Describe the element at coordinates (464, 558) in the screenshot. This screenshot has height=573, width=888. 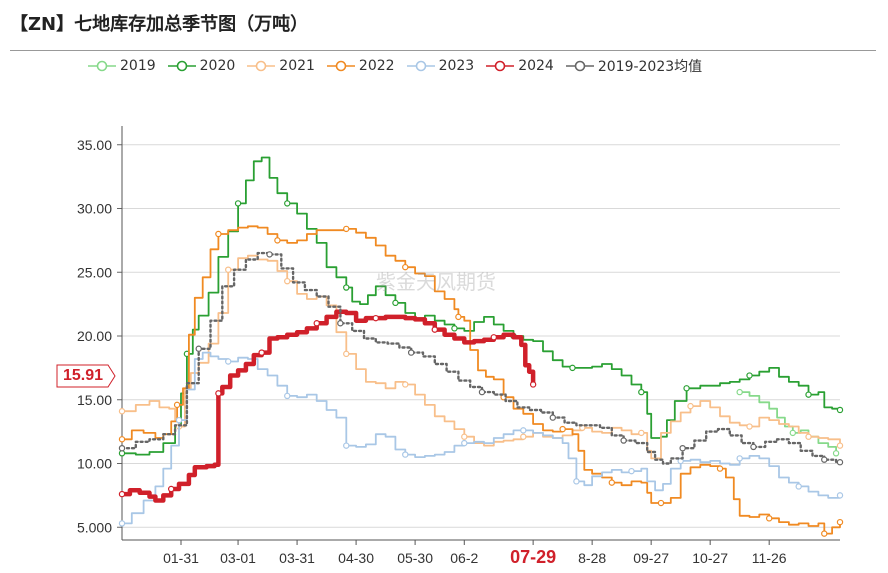
I see `x-tick-label: 06-2` at that location.